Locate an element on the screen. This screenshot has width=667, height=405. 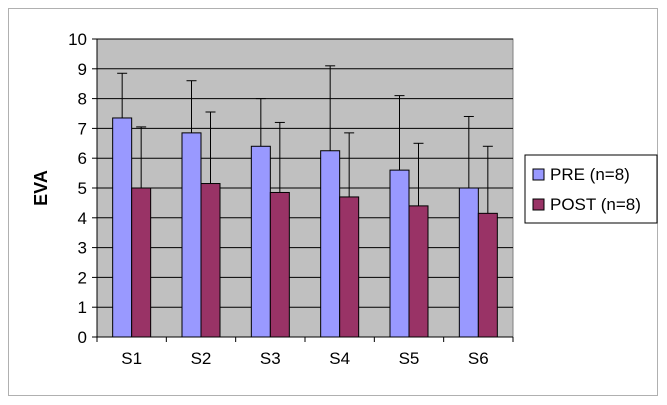
bar-pre-s1 is located at coordinates (122, 227).